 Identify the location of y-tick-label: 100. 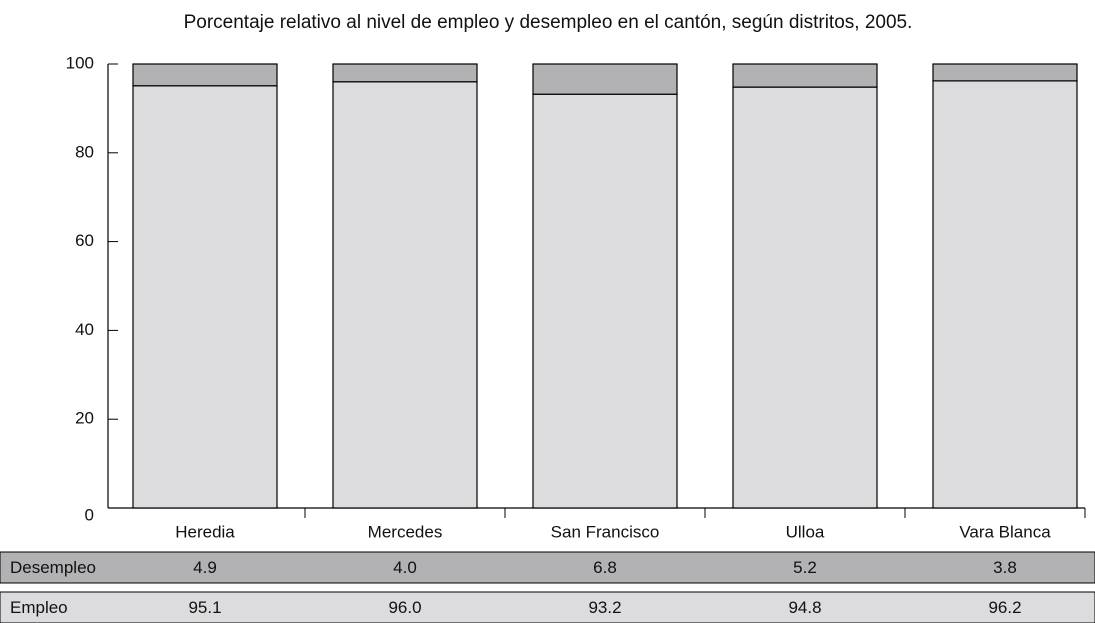
(80, 62).